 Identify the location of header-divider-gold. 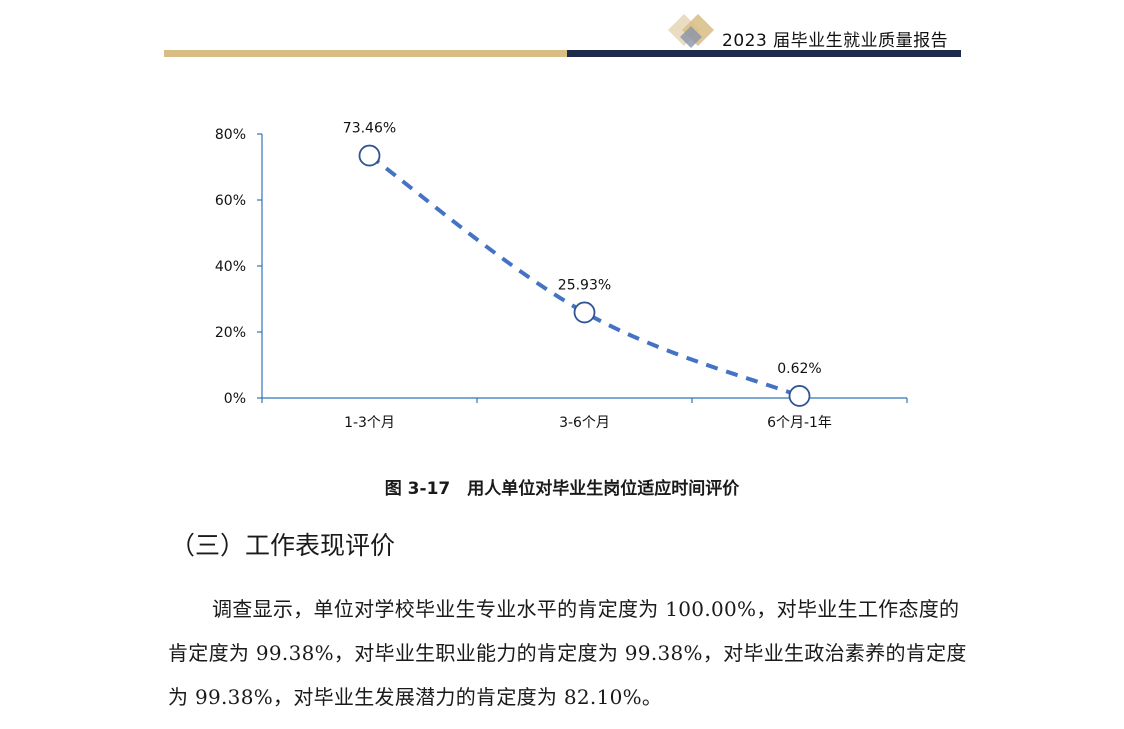
(365, 53).